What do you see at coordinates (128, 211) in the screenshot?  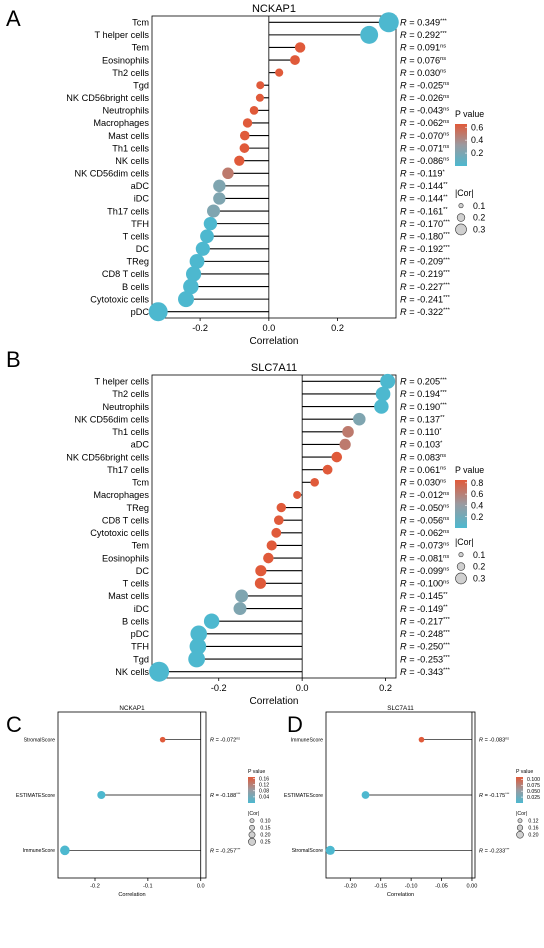 I see `panel-a-category-label: Th17 cells` at bounding box center [128, 211].